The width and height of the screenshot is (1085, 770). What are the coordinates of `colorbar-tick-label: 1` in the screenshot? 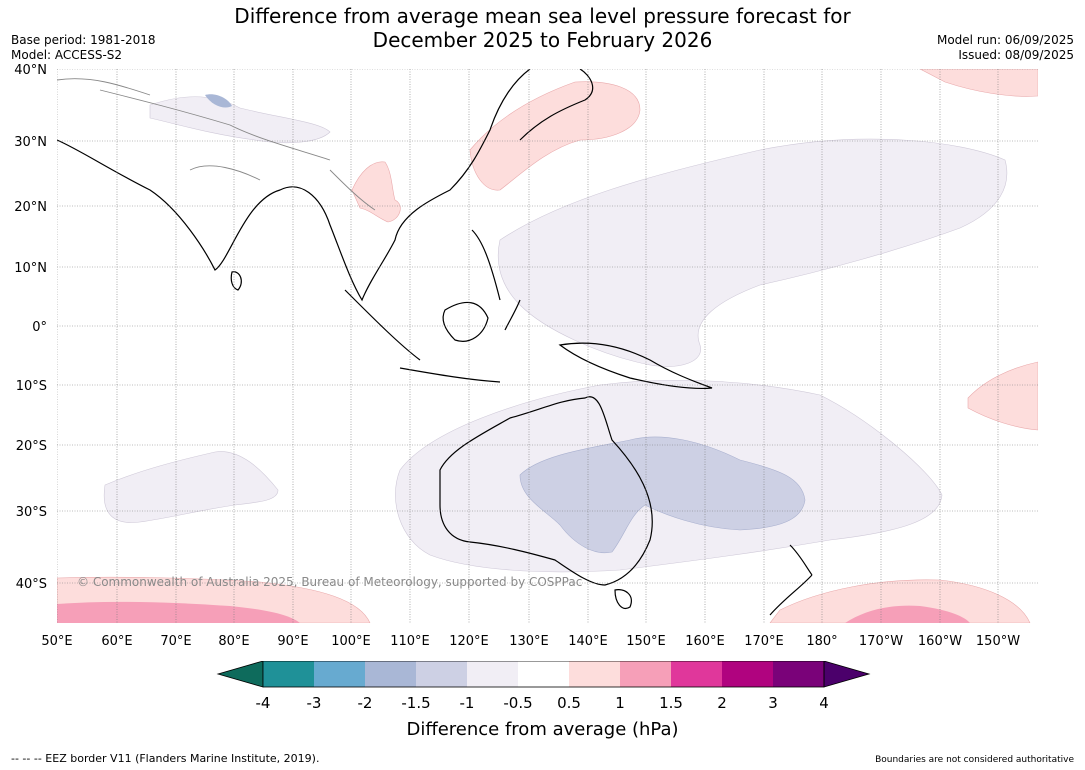 It's located at (620, 703).